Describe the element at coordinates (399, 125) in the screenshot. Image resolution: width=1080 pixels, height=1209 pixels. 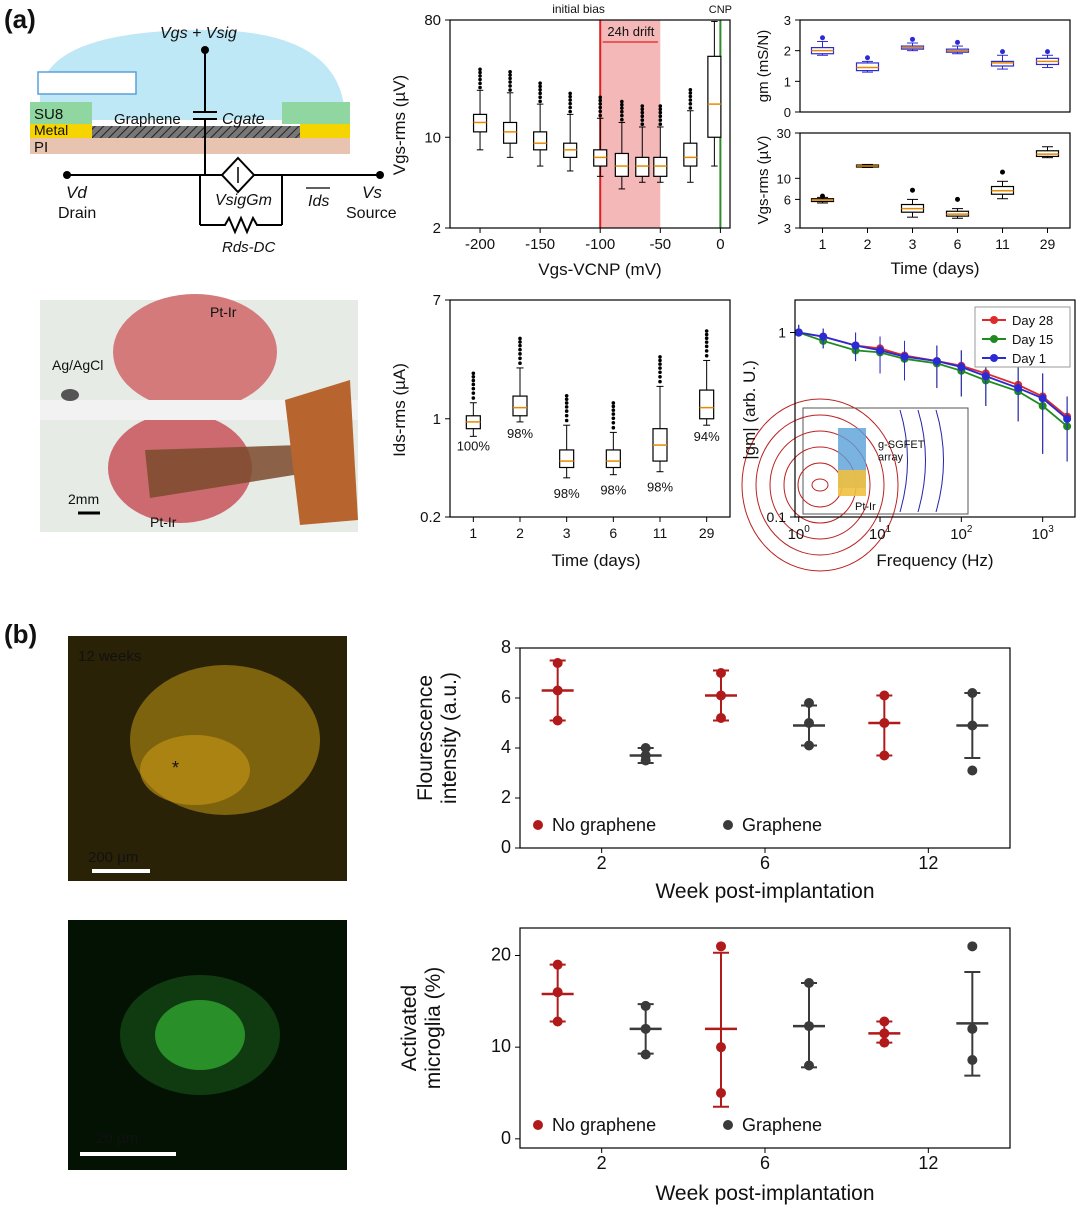
I see `y-axis-label: Vgs-rms (µV)` at that location.